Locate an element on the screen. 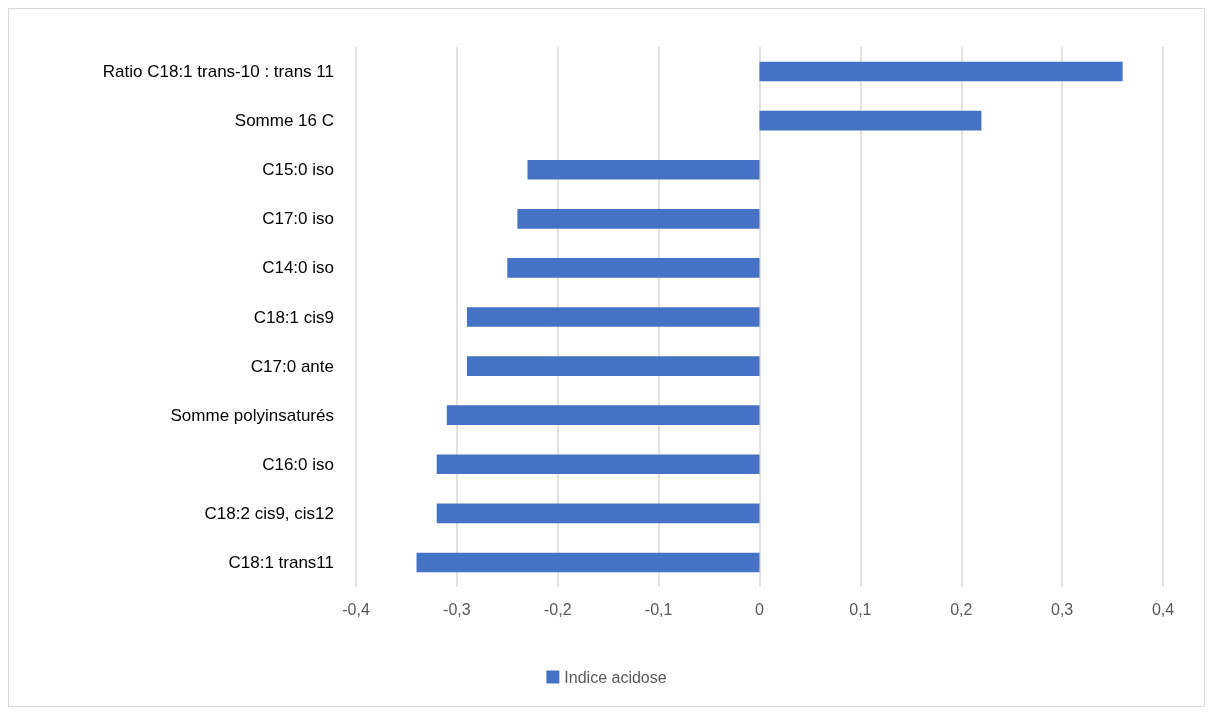  y-tick-label: Ratio C18:1 trans-10 : trans 11 is located at coordinates (218, 72).